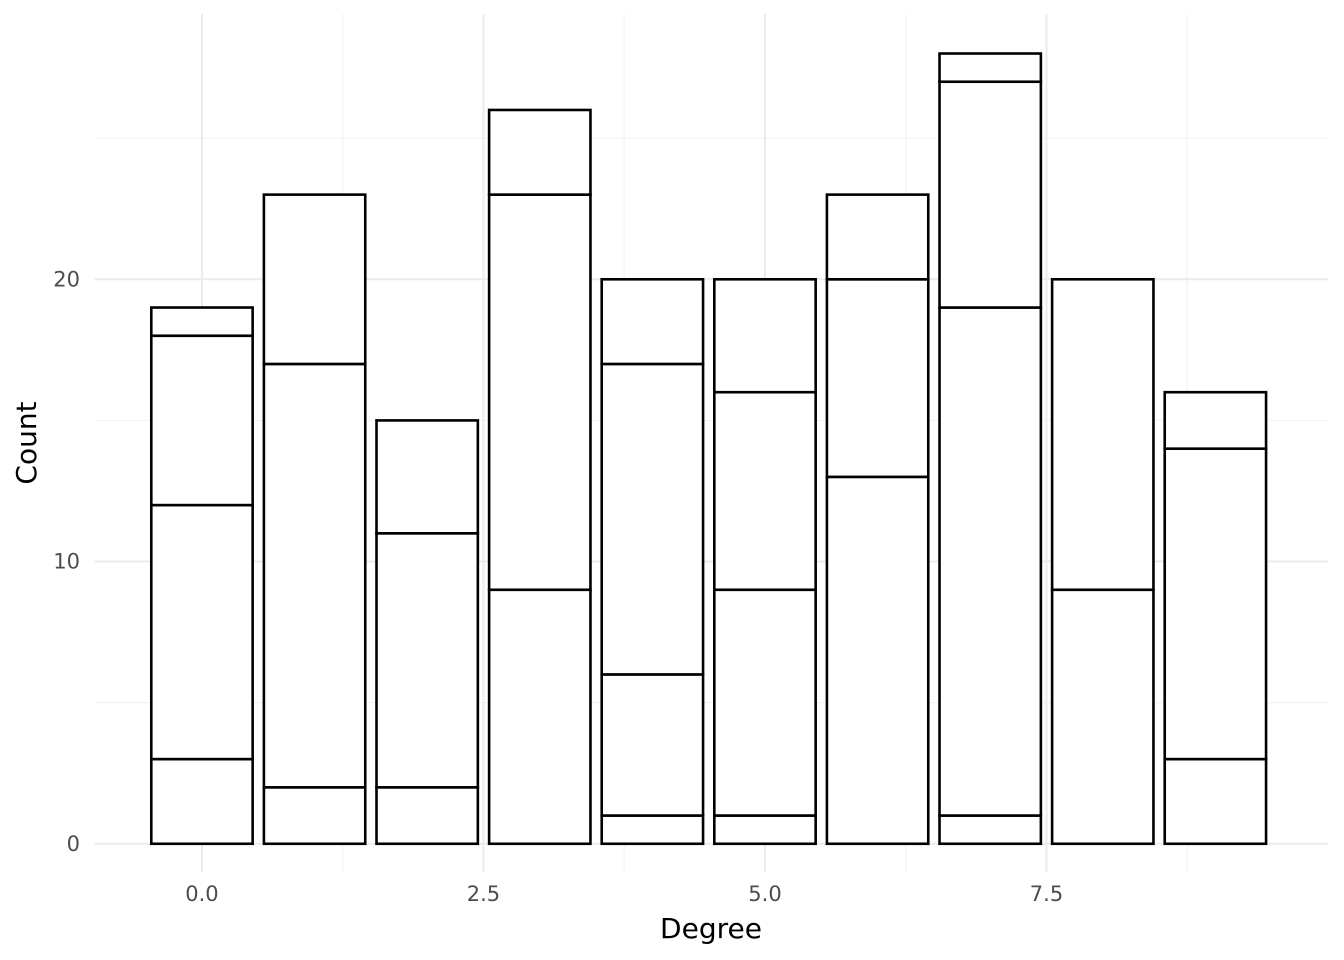 The width and height of the screenshot is (1344, 960). I want to click on y-tick-label: 10, so click(66, 562).